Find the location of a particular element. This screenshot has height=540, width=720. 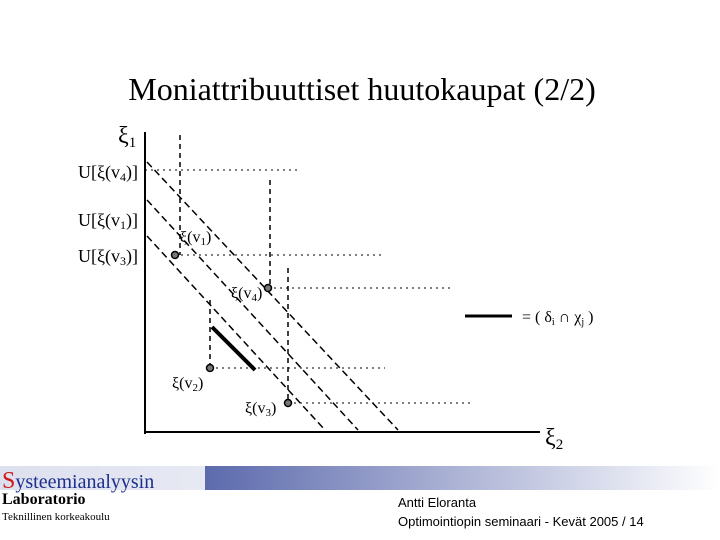

legend-part: = ( δ is located at coordinates (537, 317).